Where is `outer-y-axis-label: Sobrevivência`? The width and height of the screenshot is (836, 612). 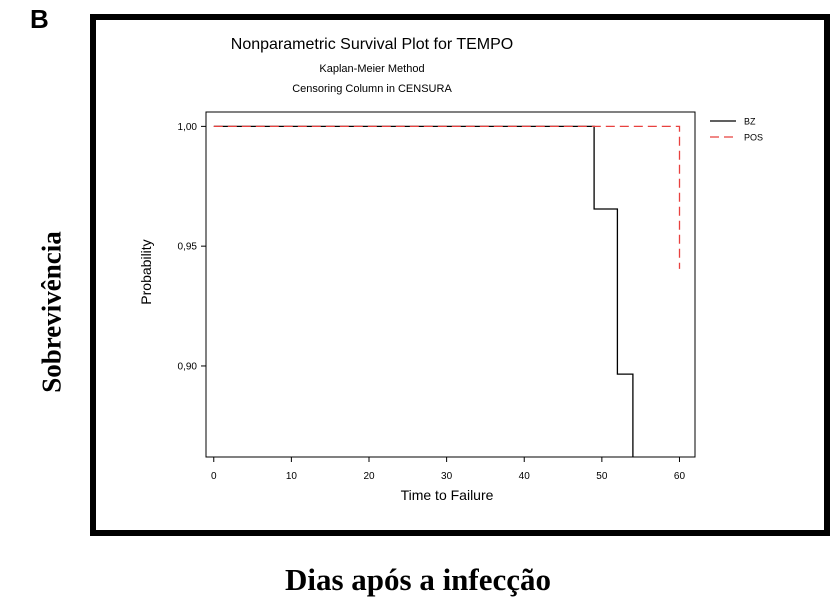
outer-y-axis-label: Sobrevivência is located at coordinates (51, 312).